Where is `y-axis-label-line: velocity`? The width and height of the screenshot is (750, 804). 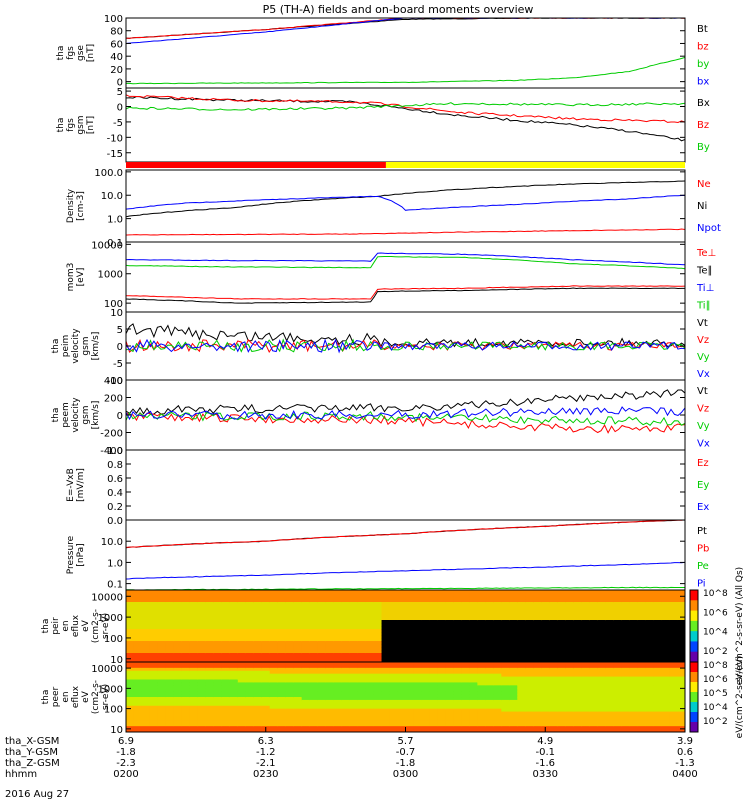 y-axis-label-line: velocity is located at coordinates (76, 346).